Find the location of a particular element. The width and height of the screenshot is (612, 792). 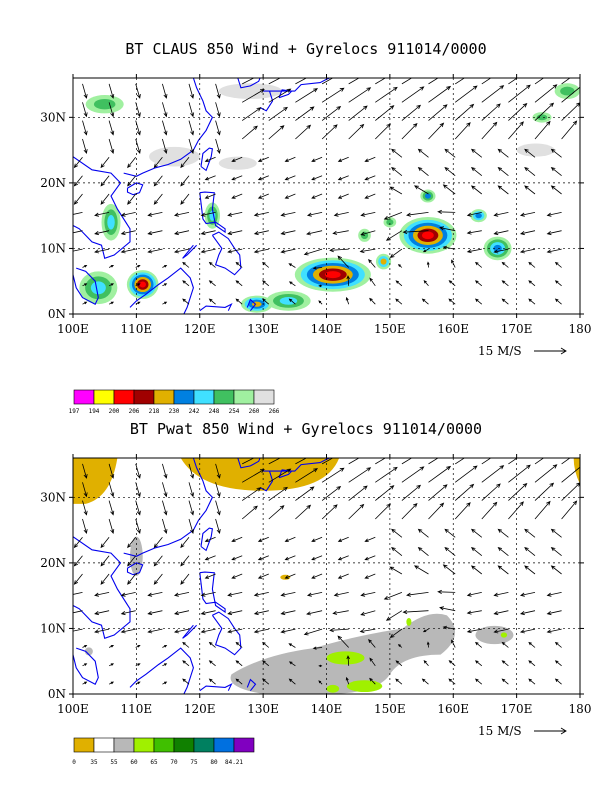

x-tick-label: 120E is located at coordinates (200, 329).